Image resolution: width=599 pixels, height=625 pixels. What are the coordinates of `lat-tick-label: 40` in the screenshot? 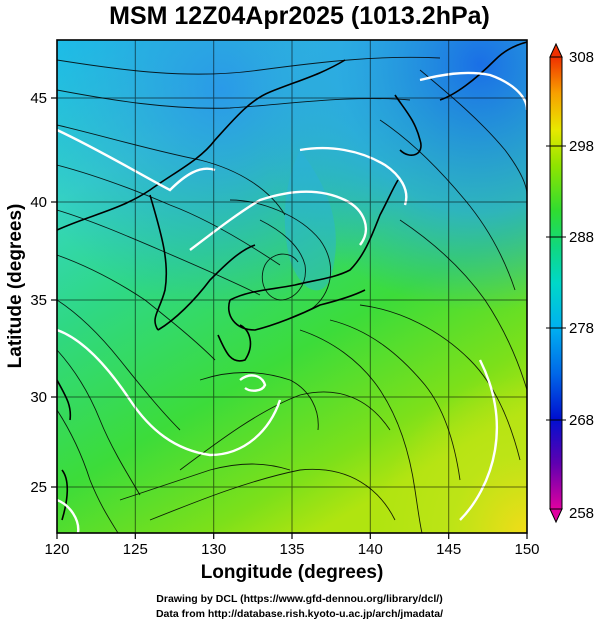 It's located at (38, 202).